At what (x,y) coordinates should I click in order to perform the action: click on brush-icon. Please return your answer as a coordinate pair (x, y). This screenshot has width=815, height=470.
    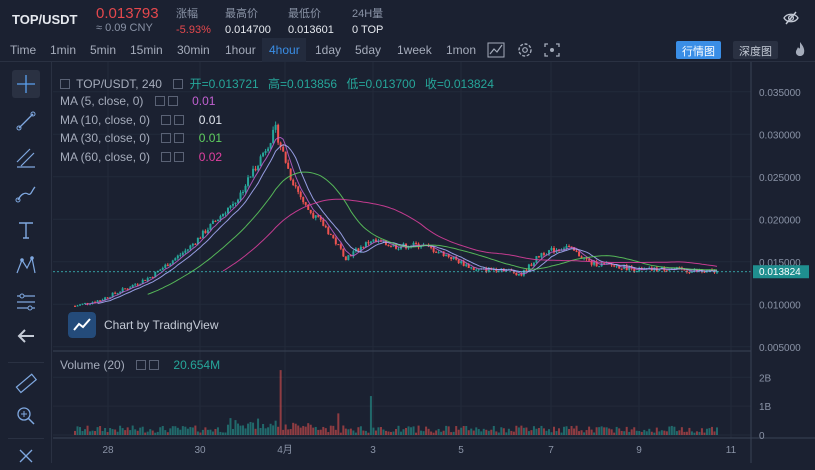
    Looking at the image, I should click on (26, 194).